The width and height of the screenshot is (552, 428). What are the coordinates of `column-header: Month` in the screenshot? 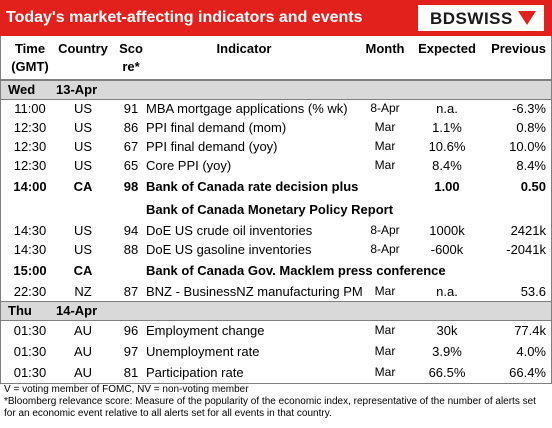 It's located at (385, 48).